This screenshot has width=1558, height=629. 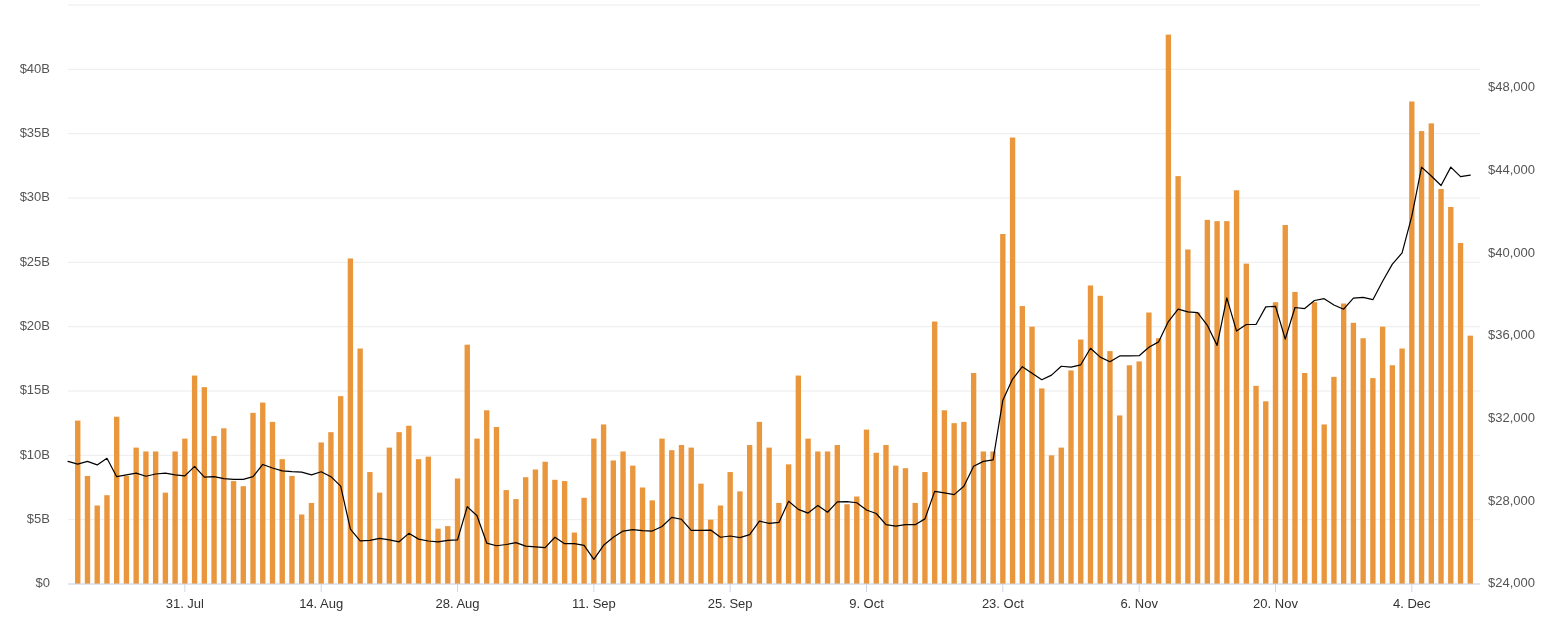 What do you see at coordinates (1139, 603) in the screenshot?
I see `x-tick-label: 6. Nov` at bounding box center [1139, 603].